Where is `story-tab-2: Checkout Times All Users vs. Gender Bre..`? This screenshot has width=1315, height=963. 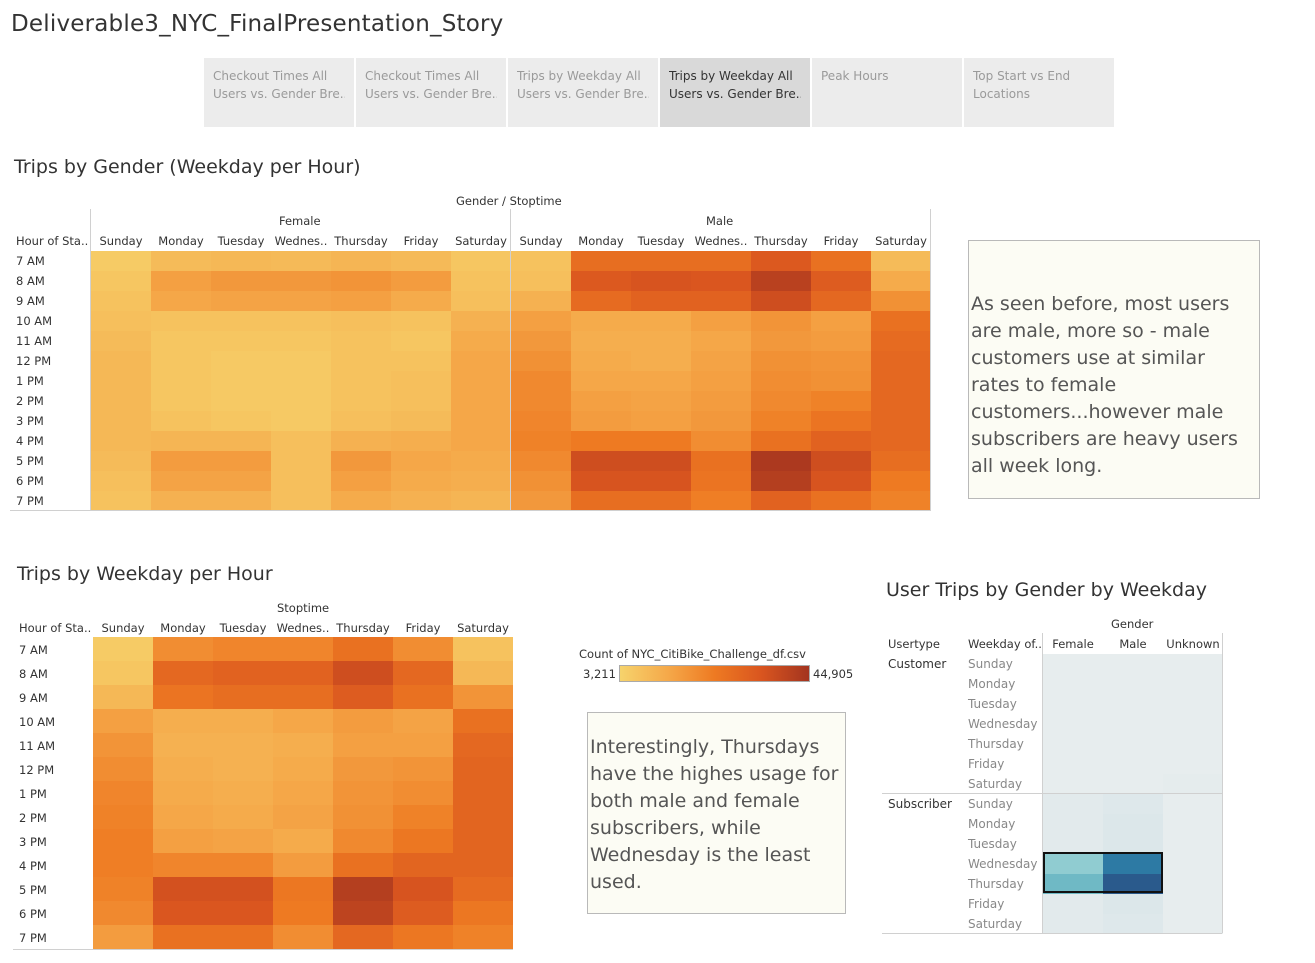 story-tab-2: Checkout Times All Users vs. Gender Bre.. is located at coordinates (431, 92).